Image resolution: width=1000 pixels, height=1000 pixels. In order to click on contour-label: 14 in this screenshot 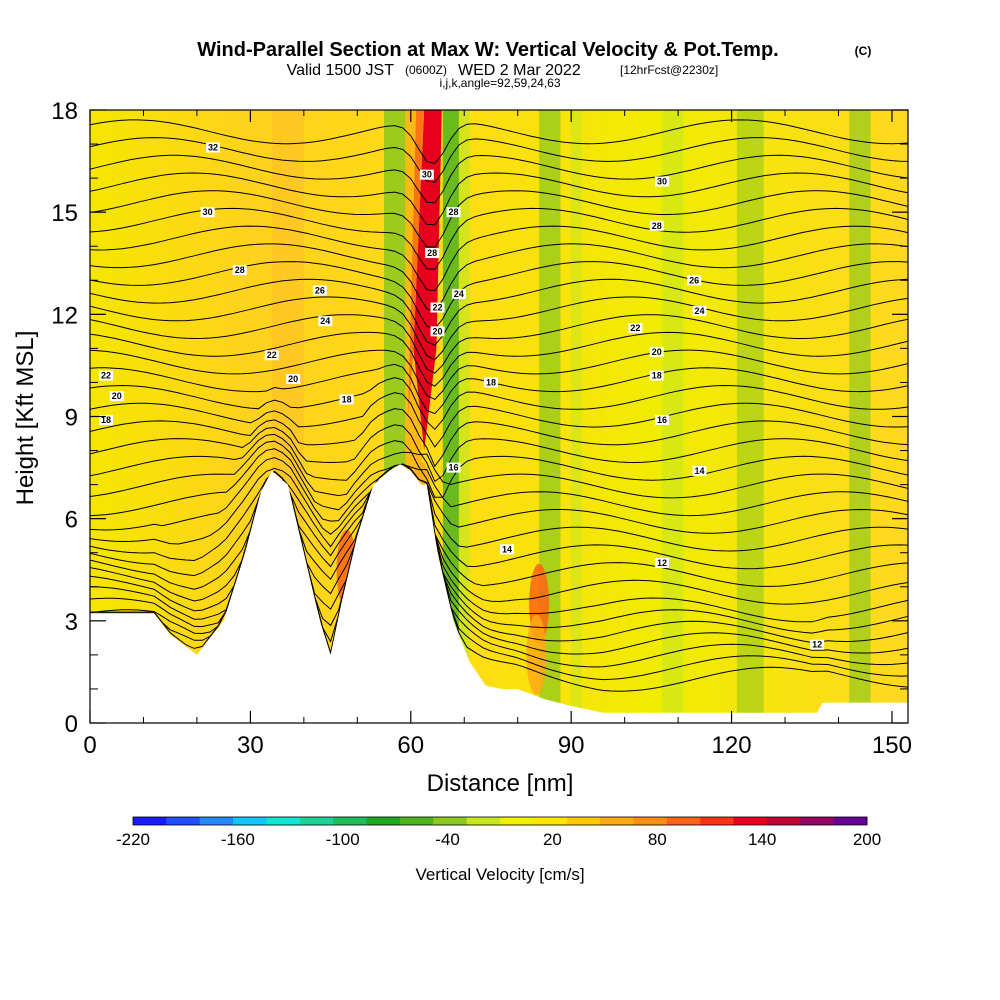, I will do `click(699, 470)`.